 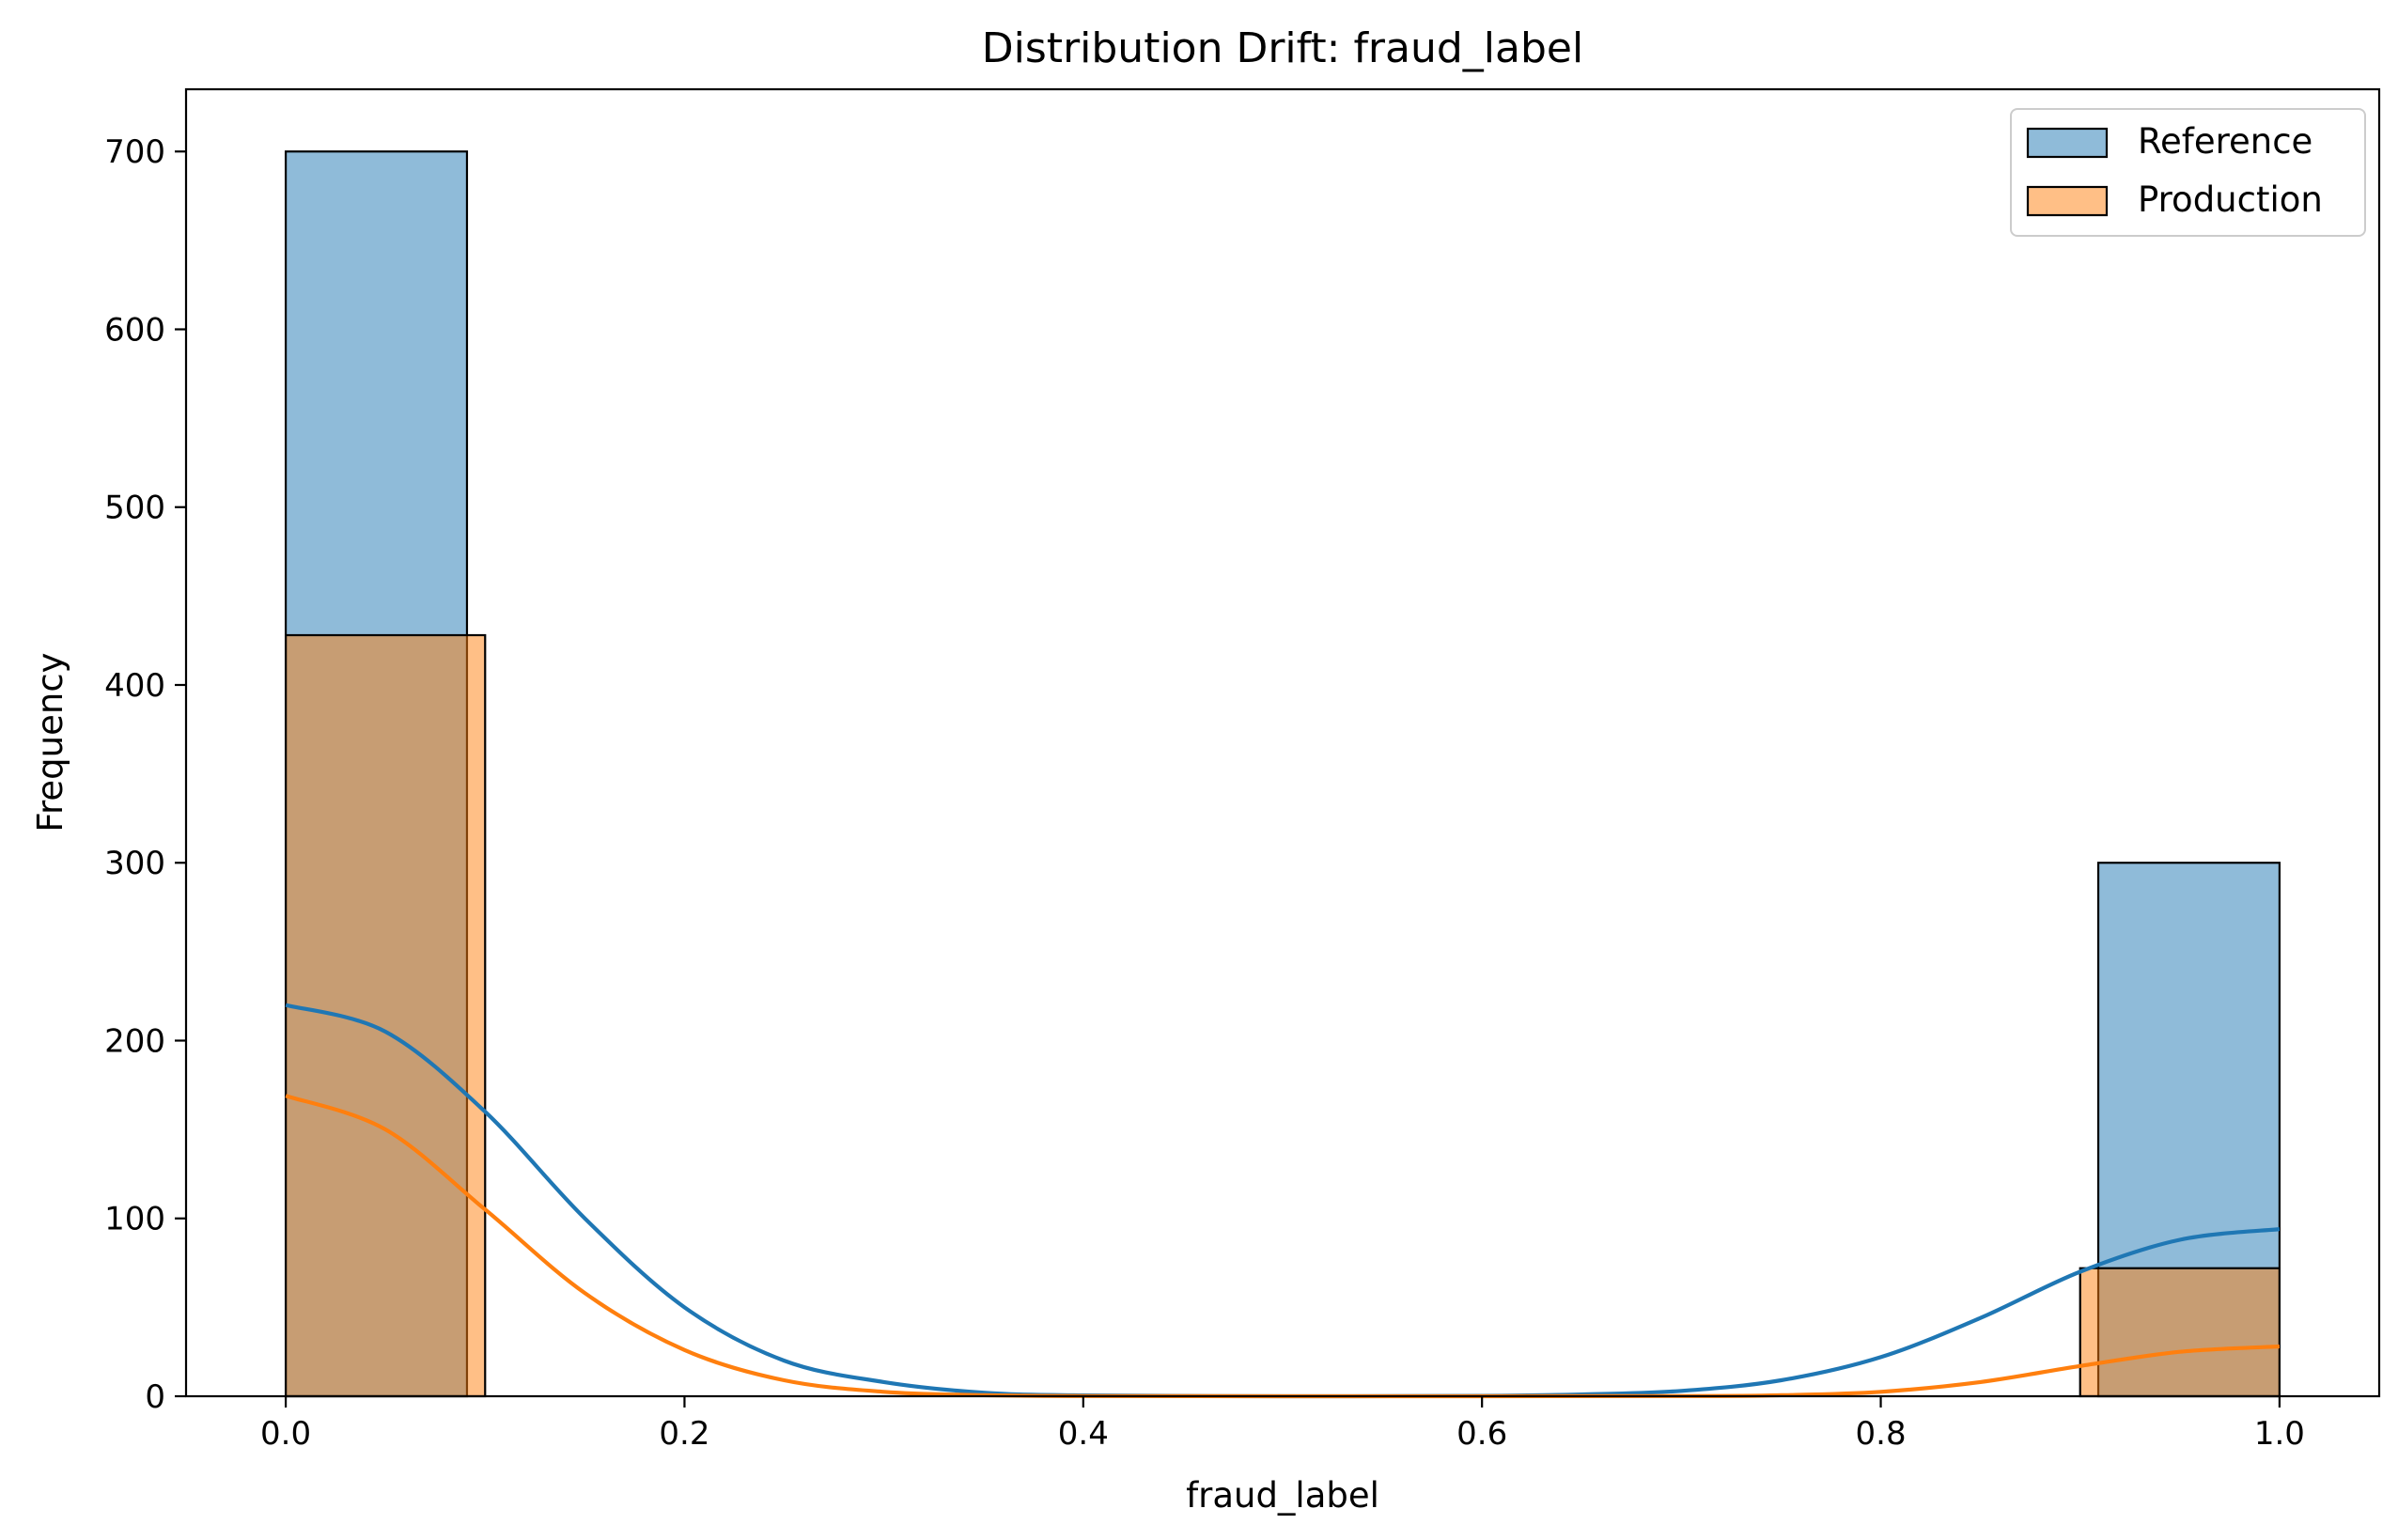 I want to click on x-tick-label: 0.6, so click(x=1481, y=1434).